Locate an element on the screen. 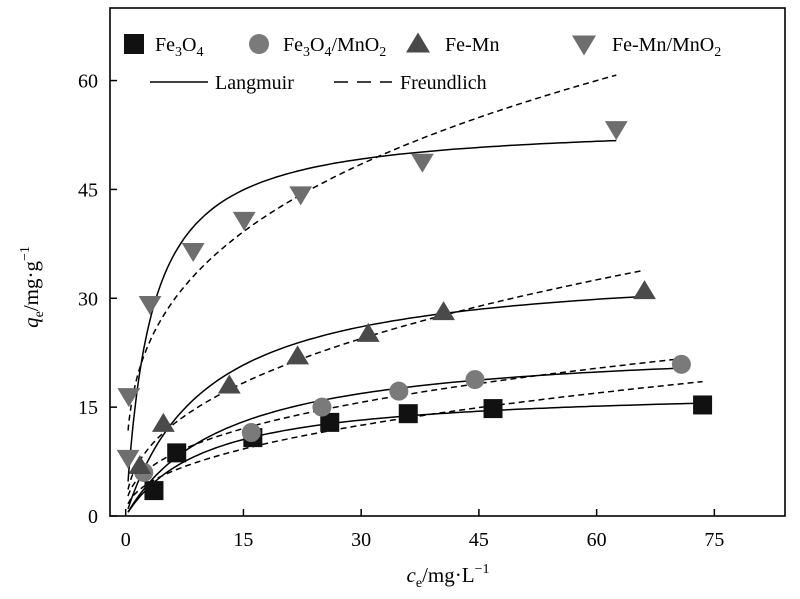 The width and height of the screenshot is (800, 599). legend-label: Fe-Mn/MnO2 is located at coordinates (666, 47).